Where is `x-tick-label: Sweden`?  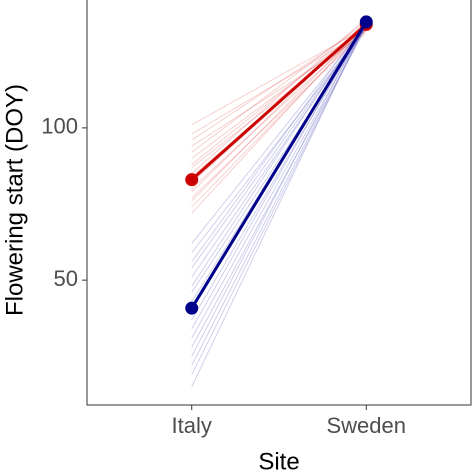
x-tick-label: Sweden is located at coordinates (367, 425).